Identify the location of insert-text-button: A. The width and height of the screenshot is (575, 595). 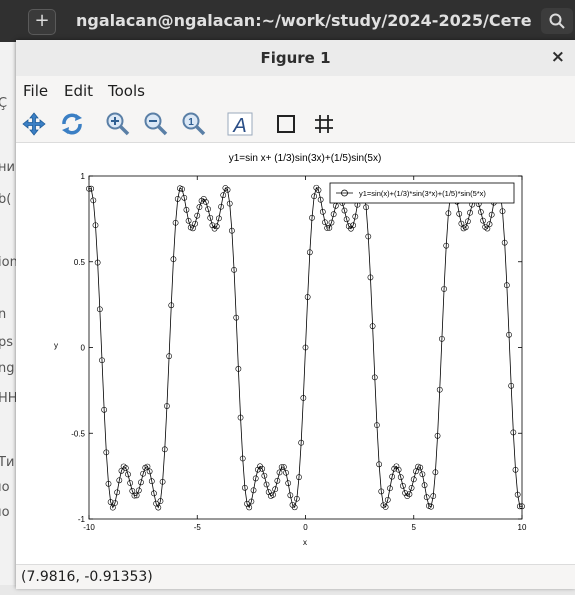
(240, 124).